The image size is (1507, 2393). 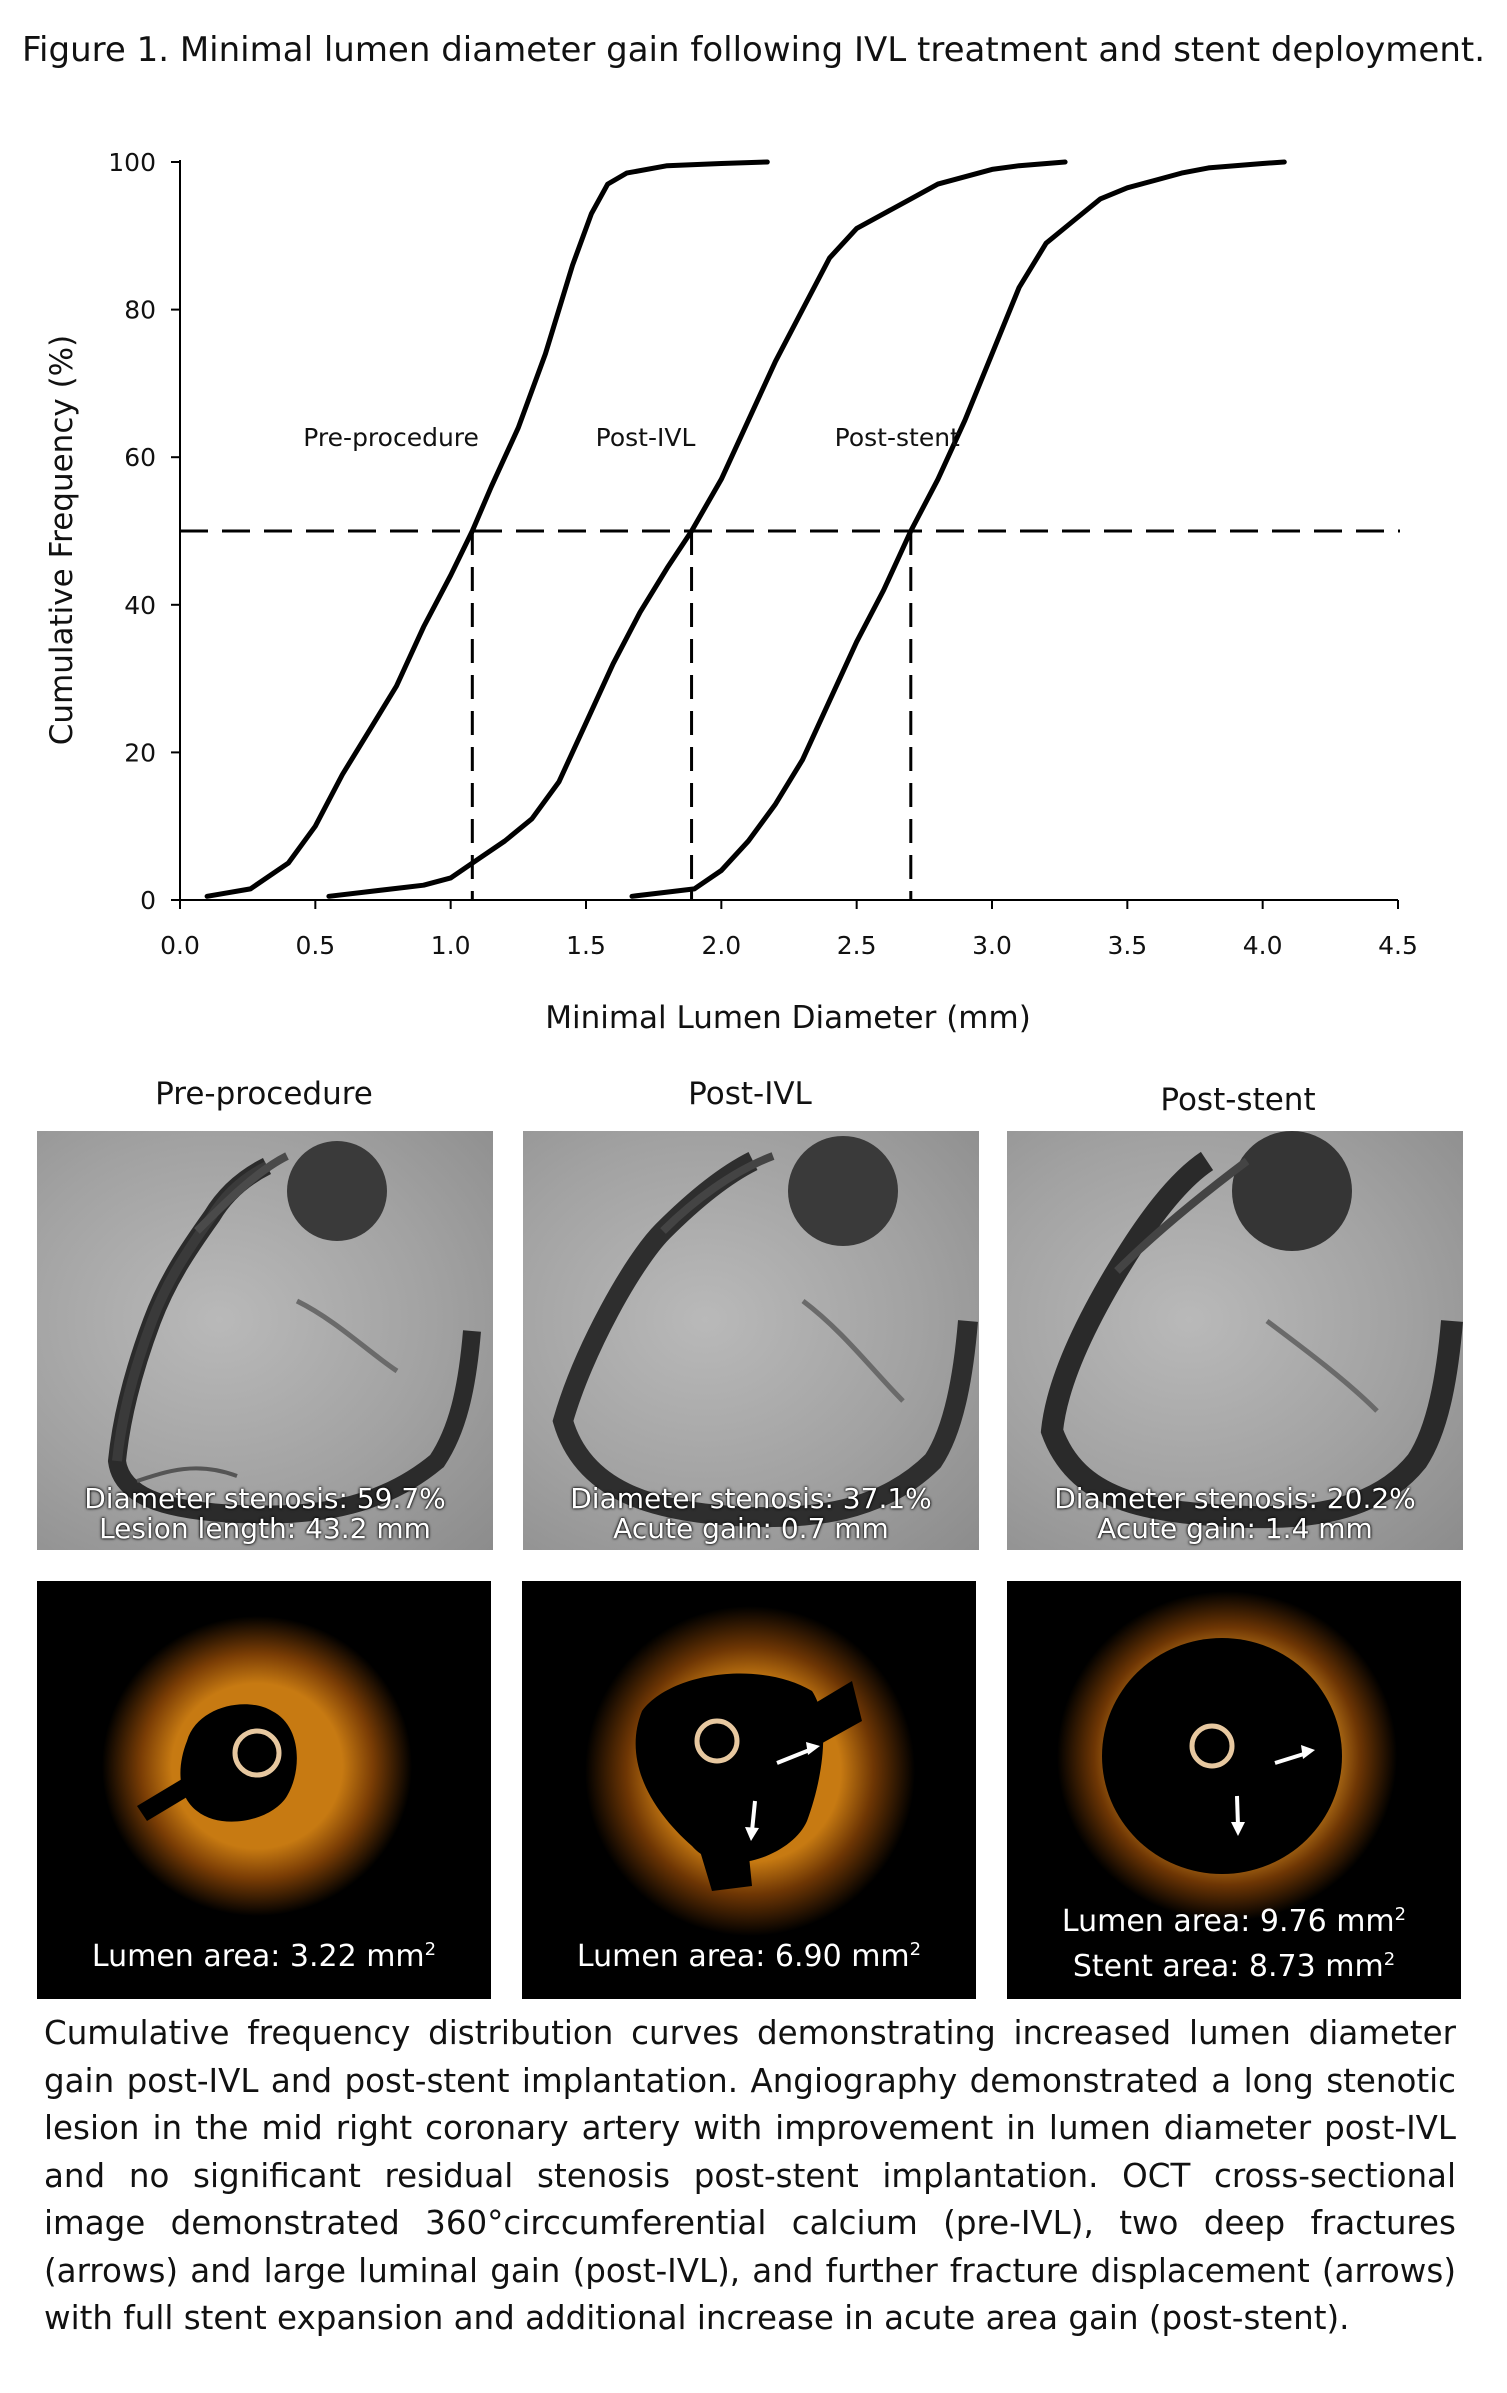 What do you see at coordinates (743, 1956) in the screenshot?
I see `oct-post-ivl-lumen-area: Lumen area: 6.90 mm` at bounding box center [743, 1956].